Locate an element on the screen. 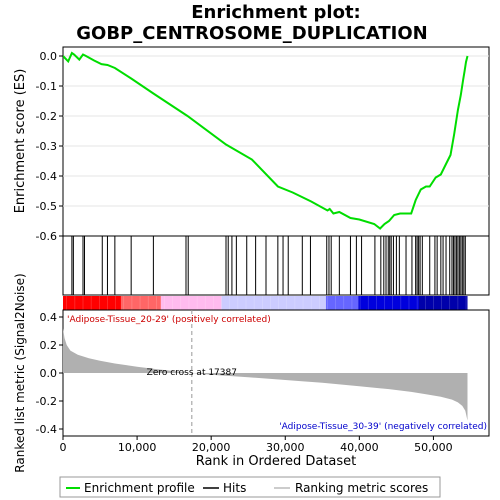  metric-y-tick-label: -0.2 is located at coordinates (46, 401).